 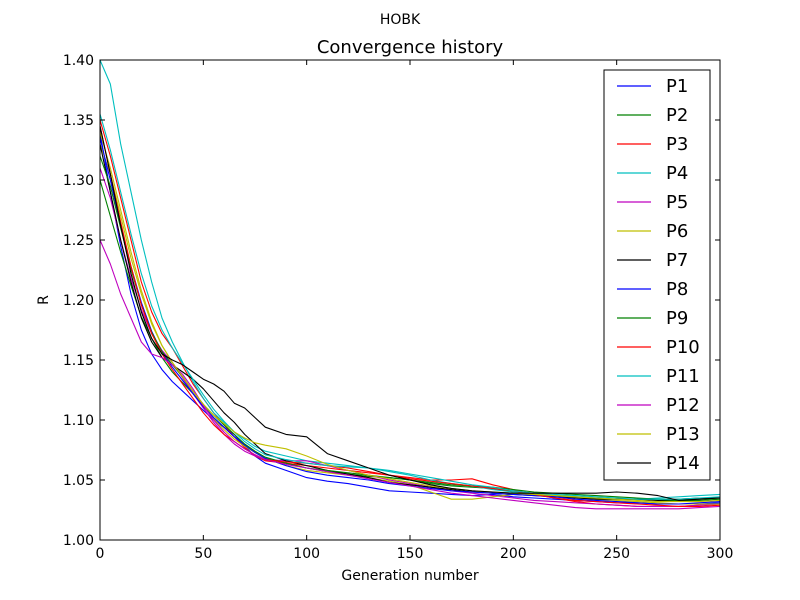 I want to click on legend-label: P5, so click(x=677, y=202).